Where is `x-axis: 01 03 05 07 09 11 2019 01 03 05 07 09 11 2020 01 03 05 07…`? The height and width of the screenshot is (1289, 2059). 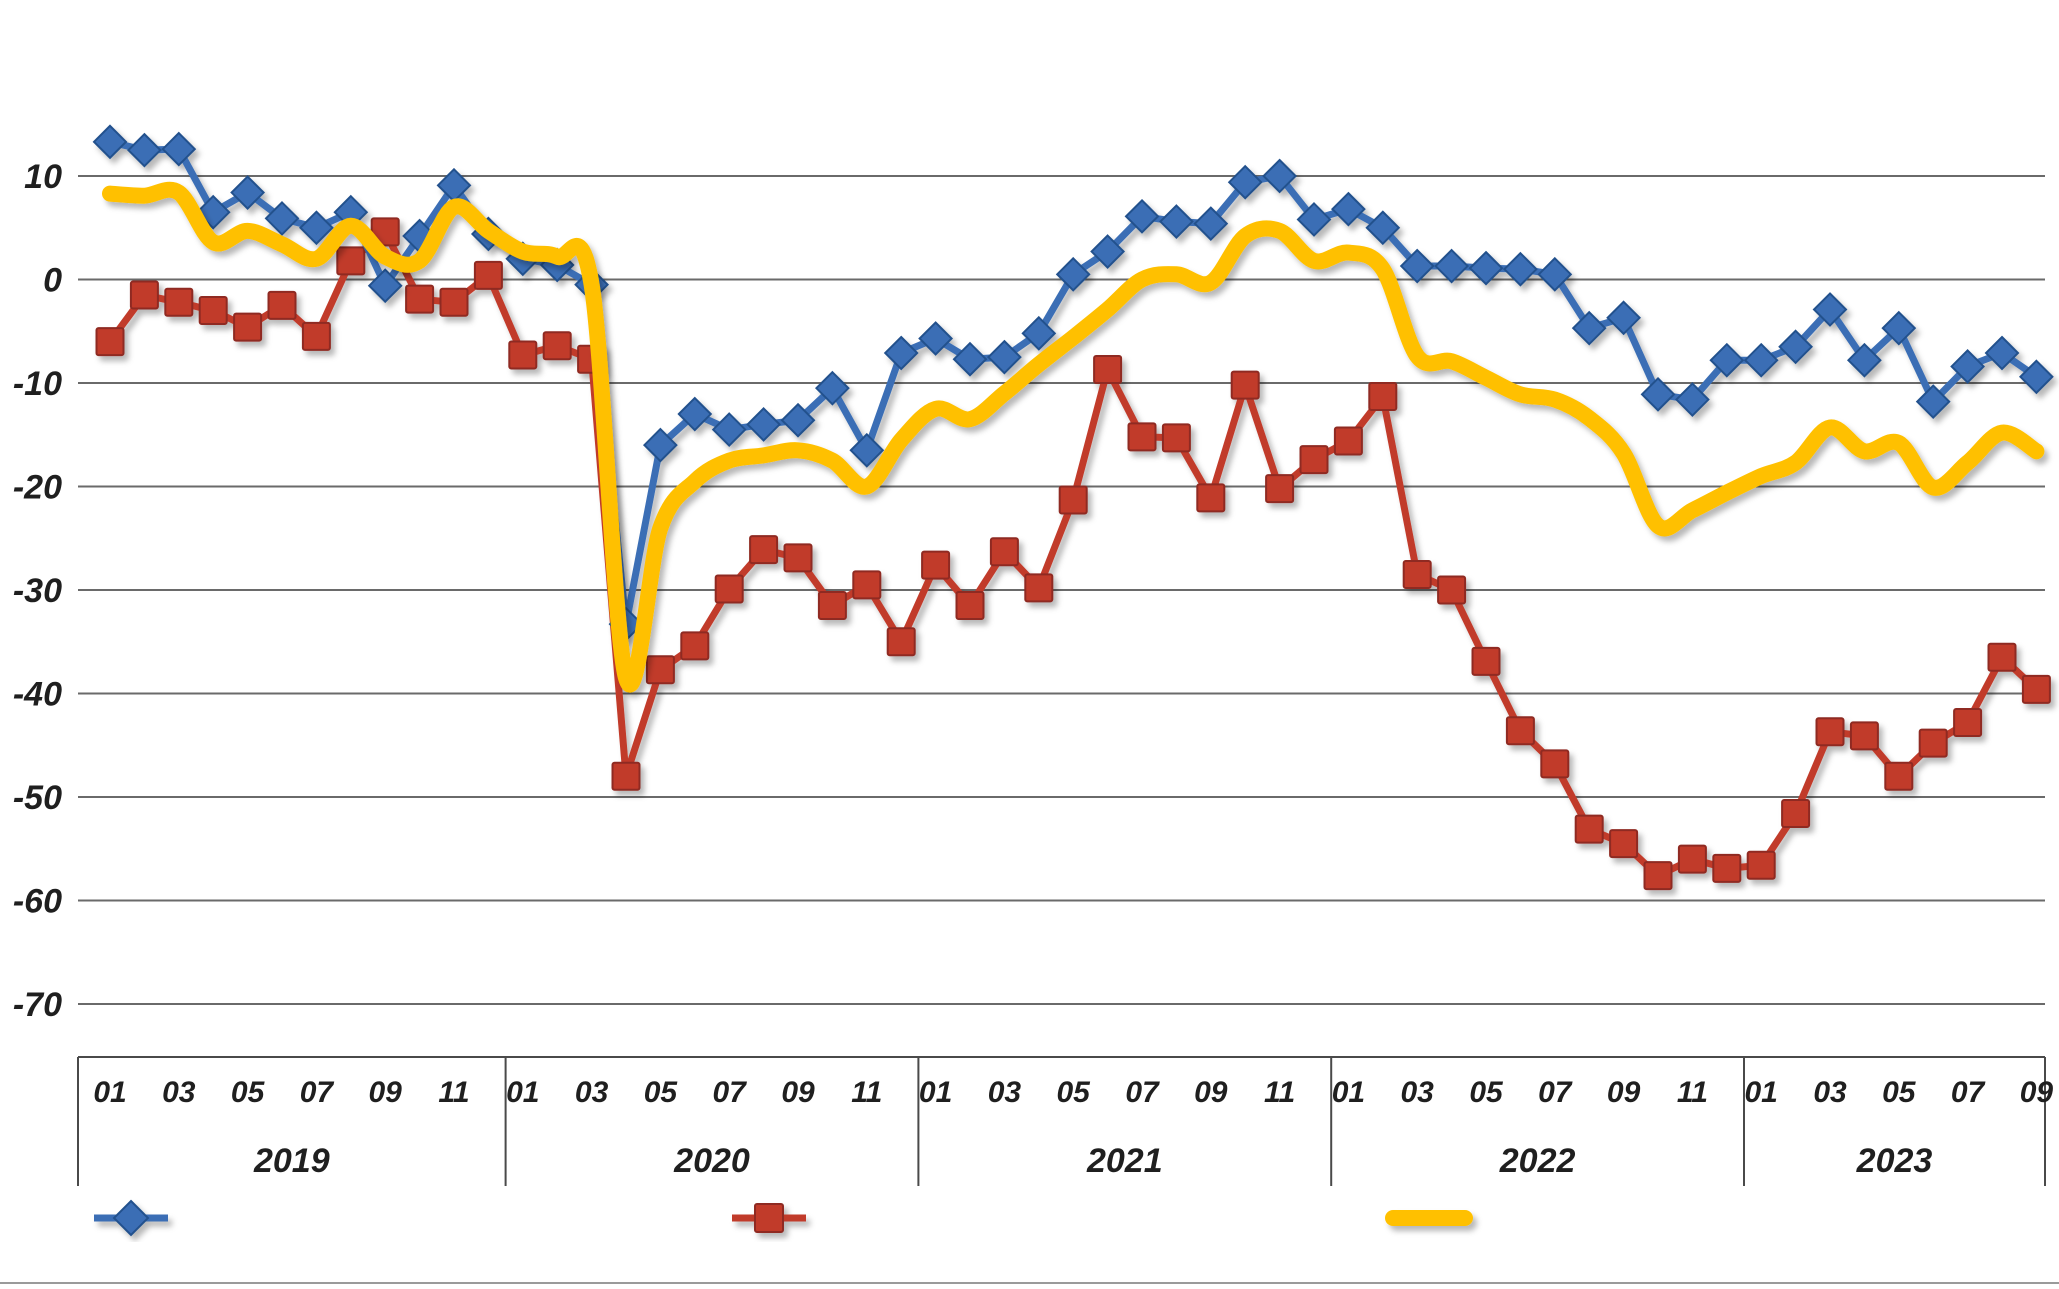
x-axis: 01 03 05 07 09 11 2019 01 03 05 07 09 11 2020 01 03 05 07… is located at coordinates (1065, 1121).